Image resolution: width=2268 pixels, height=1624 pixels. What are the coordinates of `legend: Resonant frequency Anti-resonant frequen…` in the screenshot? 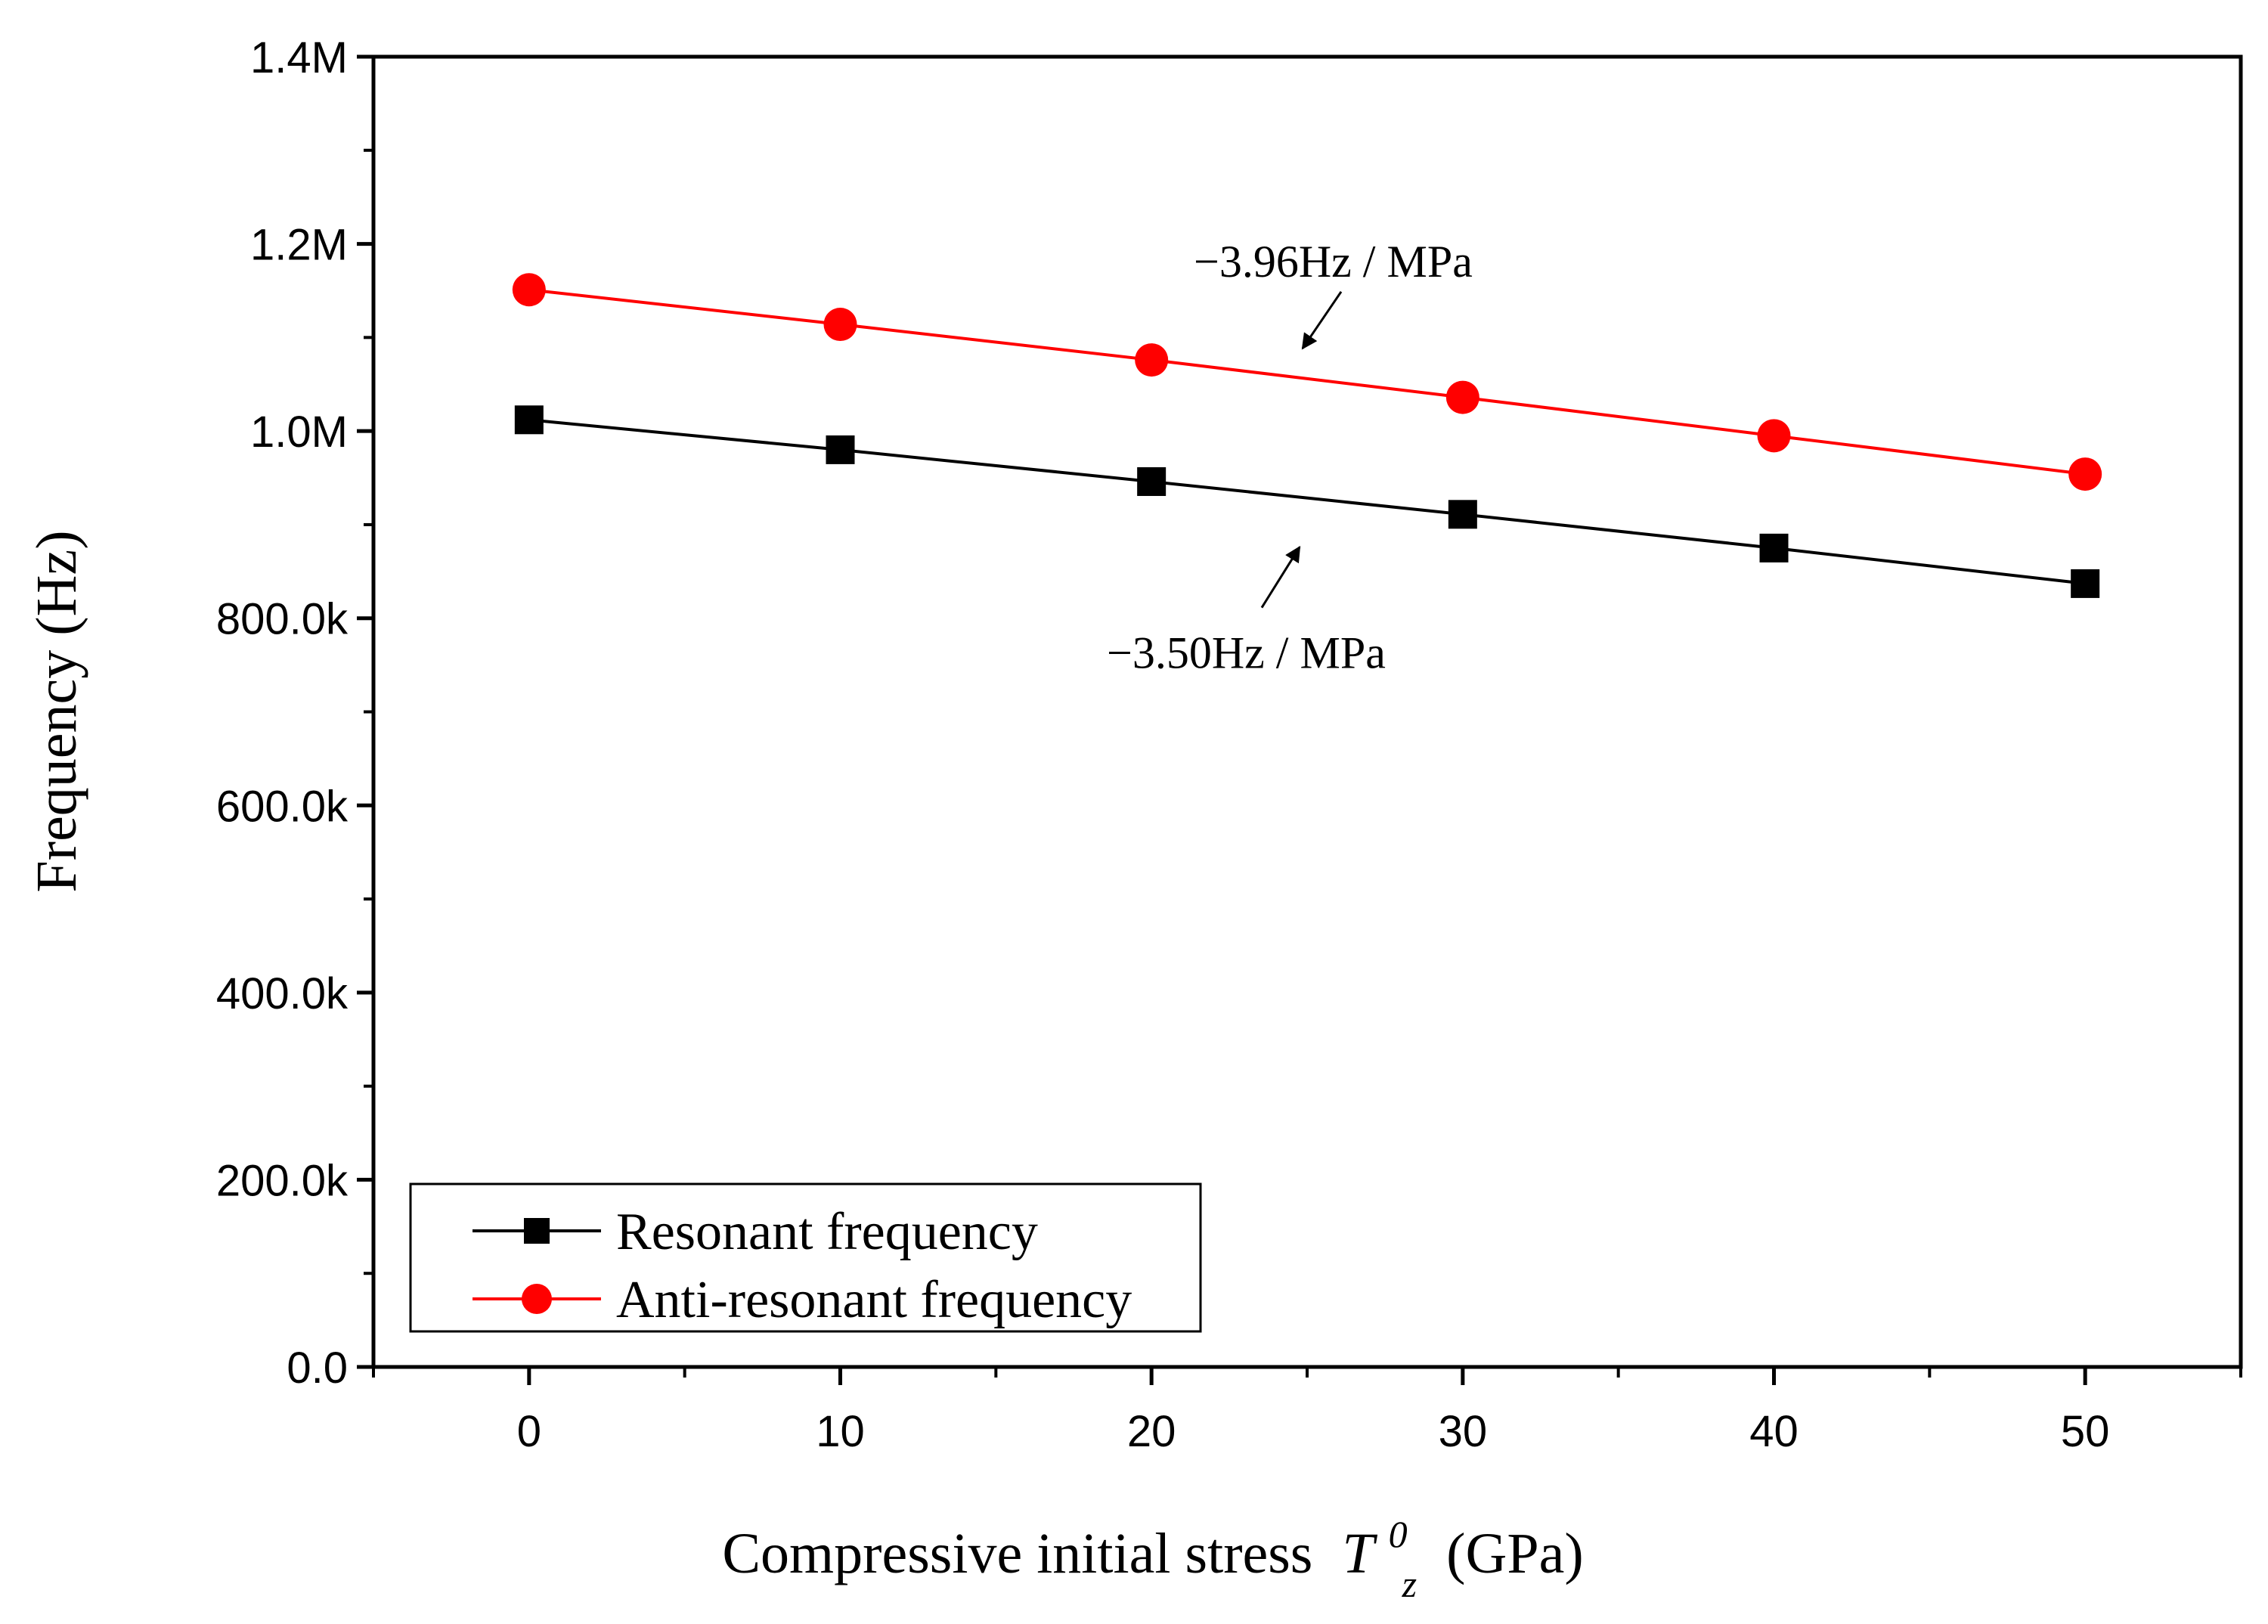 It's located at (806, 1257).